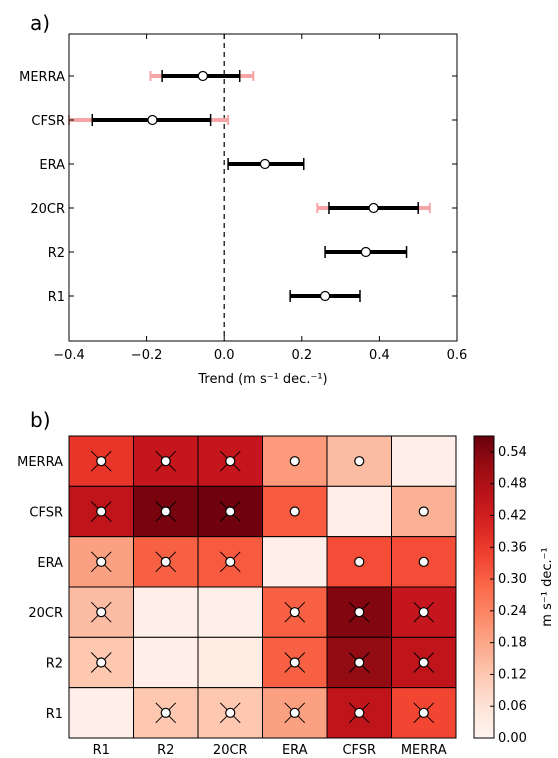 This screenshot has height=758, width=558. Describe the element at coordinates (512, 579) in the screenshot. I see `colorbar-tick-label: 0.30` at that location.